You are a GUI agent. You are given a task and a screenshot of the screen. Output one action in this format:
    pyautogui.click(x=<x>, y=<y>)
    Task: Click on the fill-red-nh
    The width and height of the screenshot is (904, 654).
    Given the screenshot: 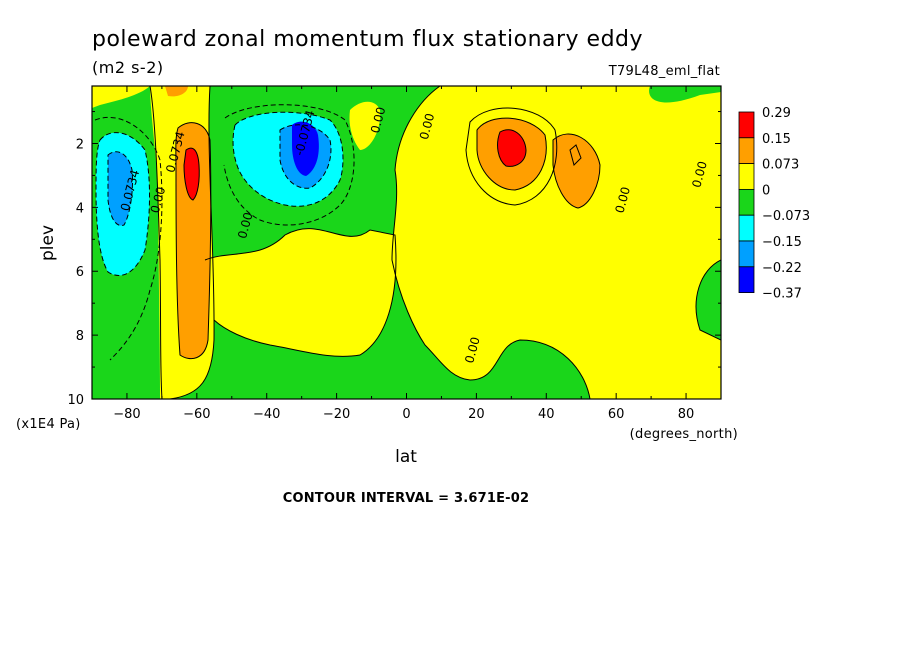 What is the action you would take?
    pyautogui.click(x=511, y=148)
    